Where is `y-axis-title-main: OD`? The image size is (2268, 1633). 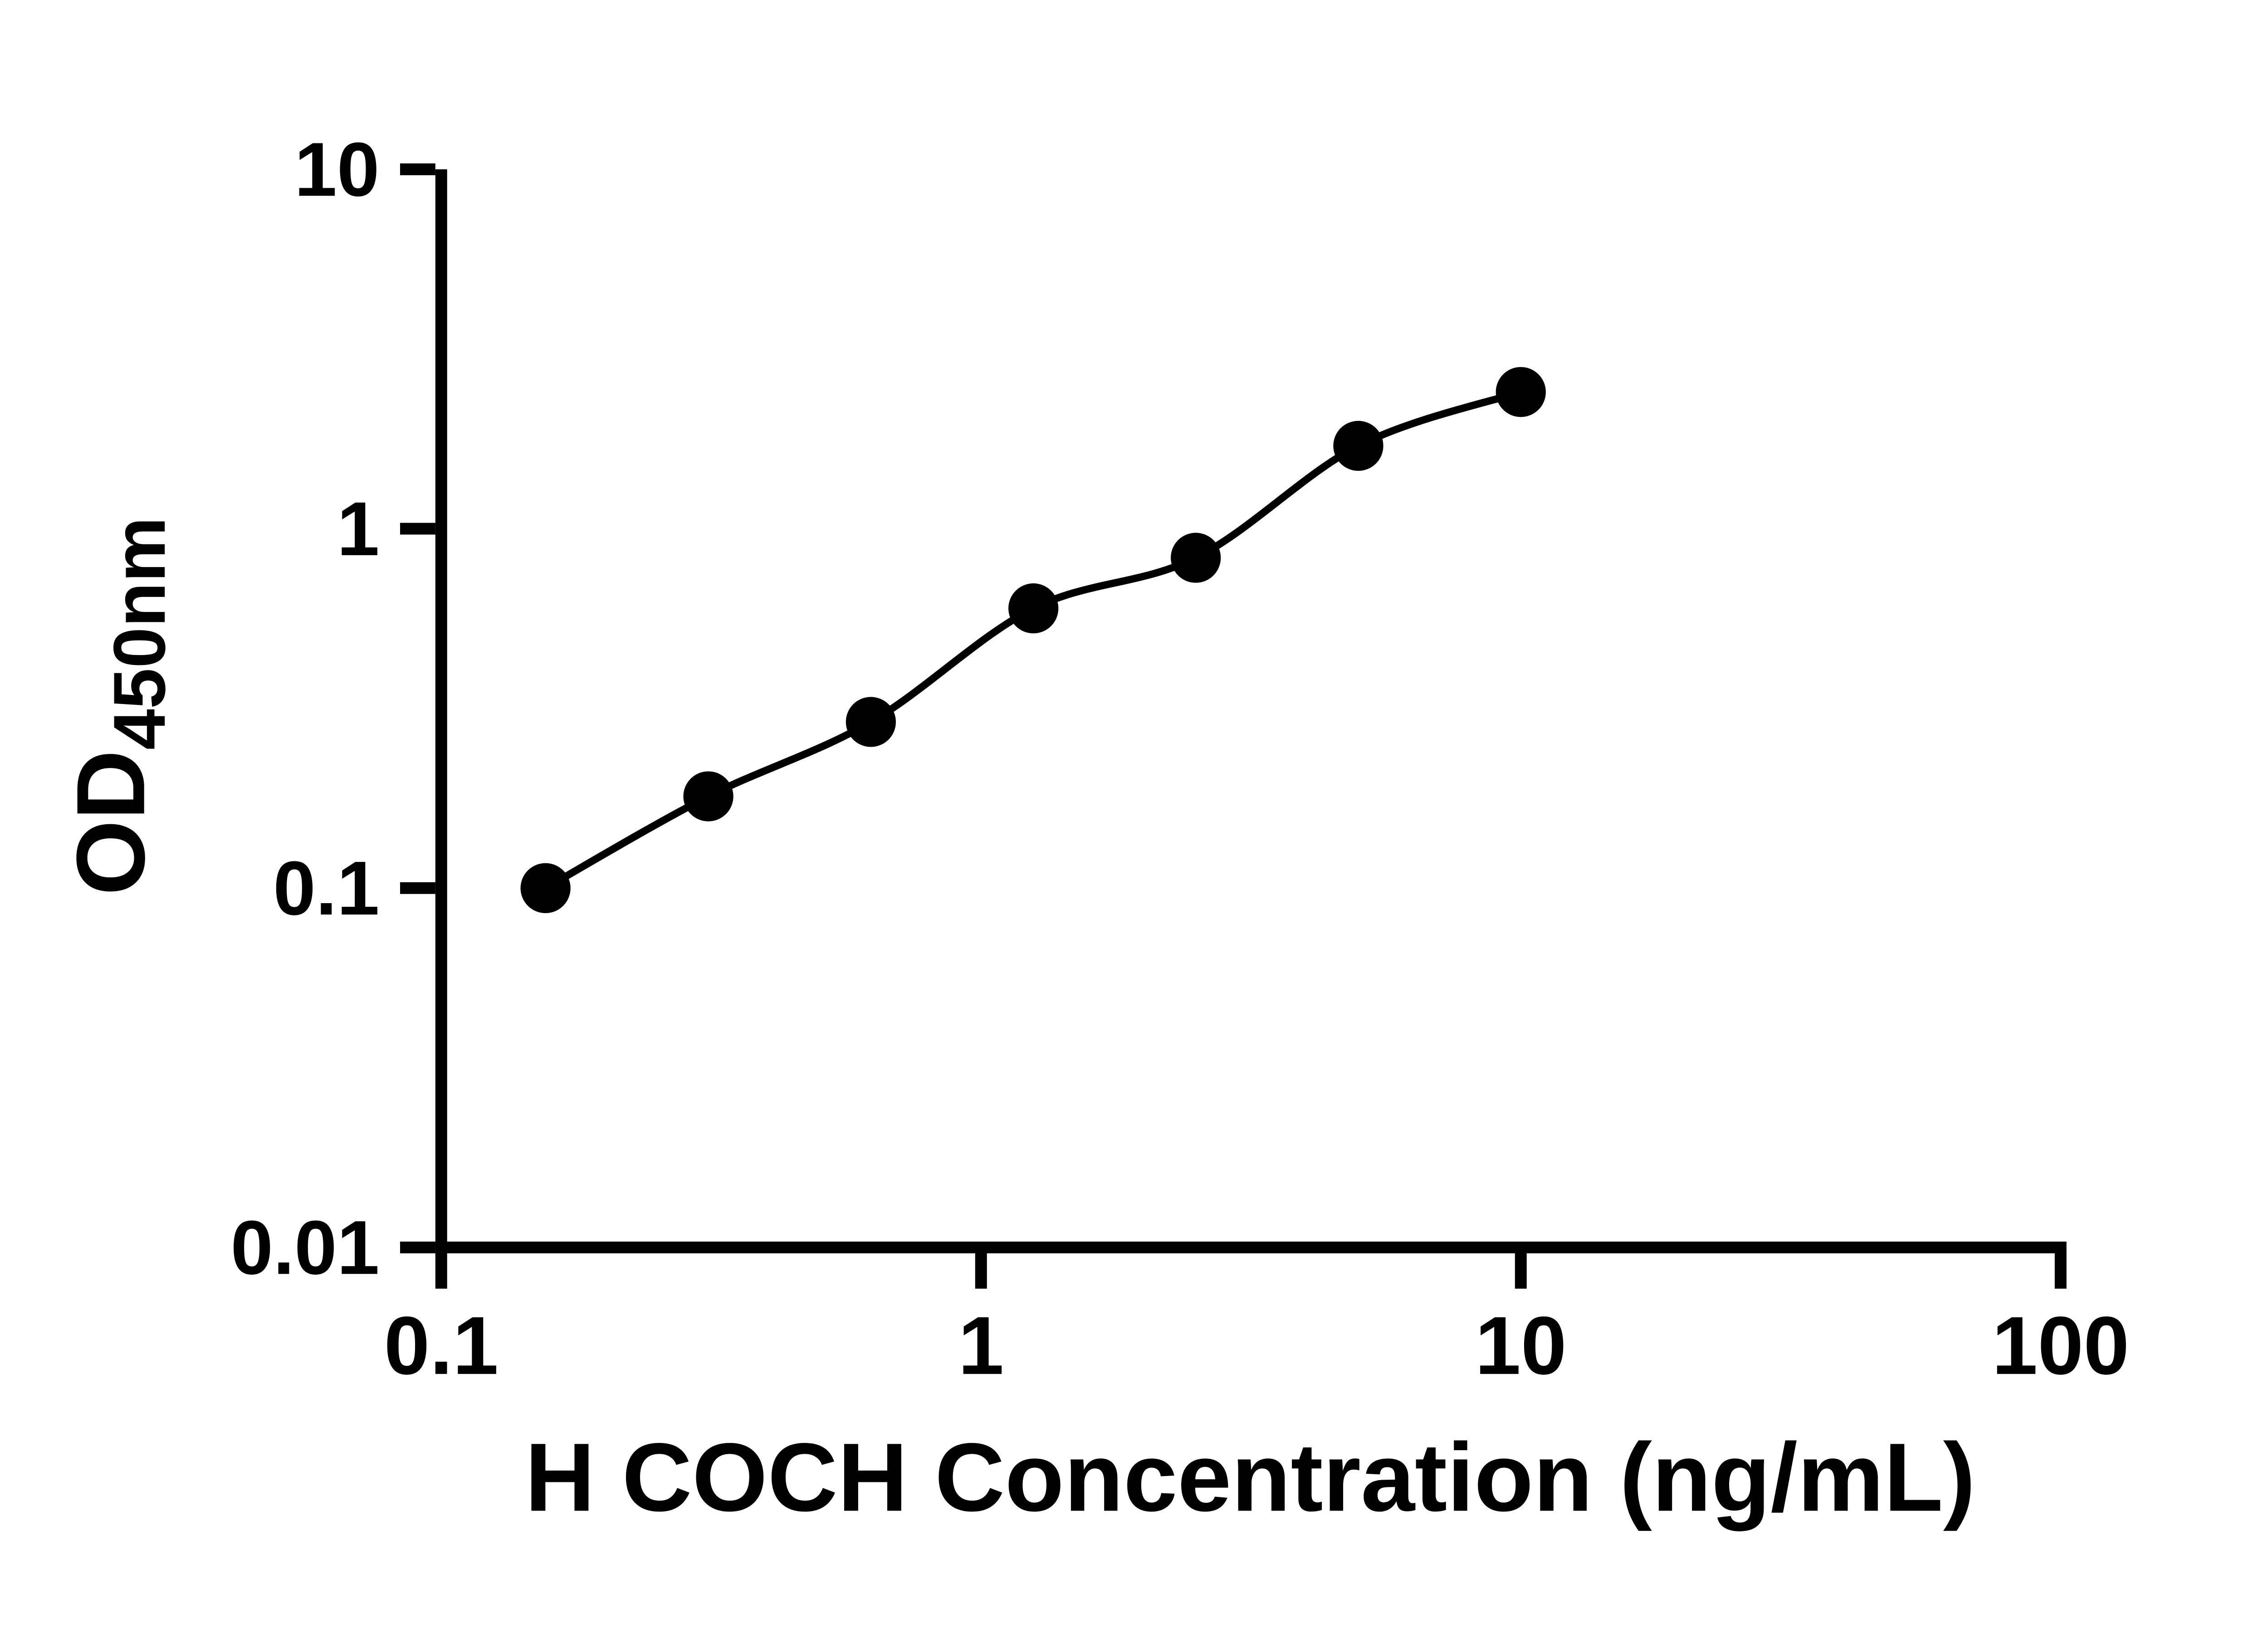 y-axis-title-main: OD is located at coordinates (111, 822).